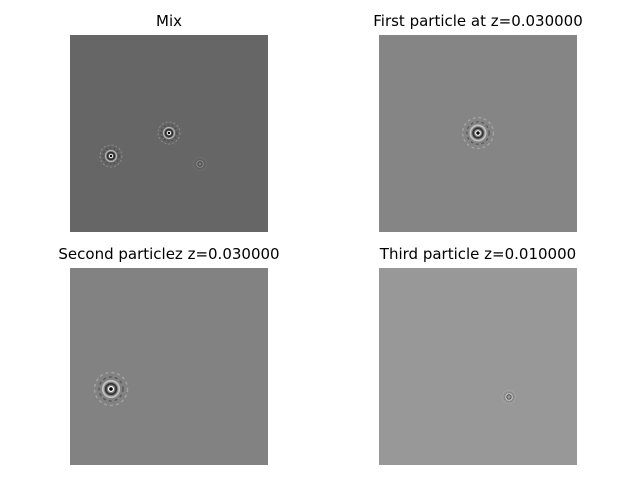 The image size is (640, 480). I want to click on panel-title: Mix, so click(169, 21).